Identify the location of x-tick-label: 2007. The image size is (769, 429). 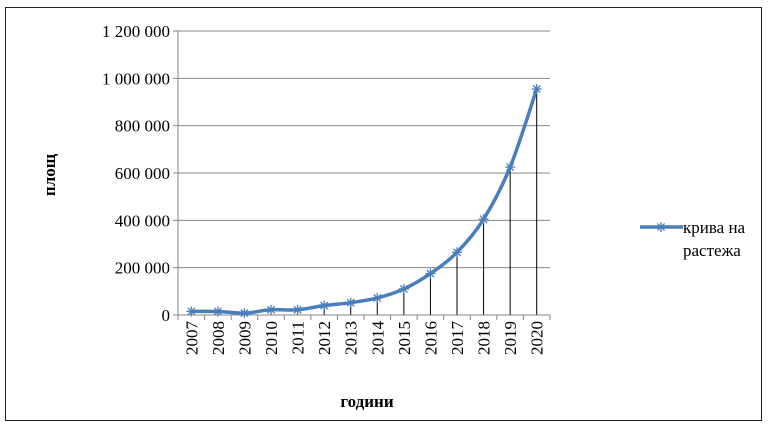
(191, 338).